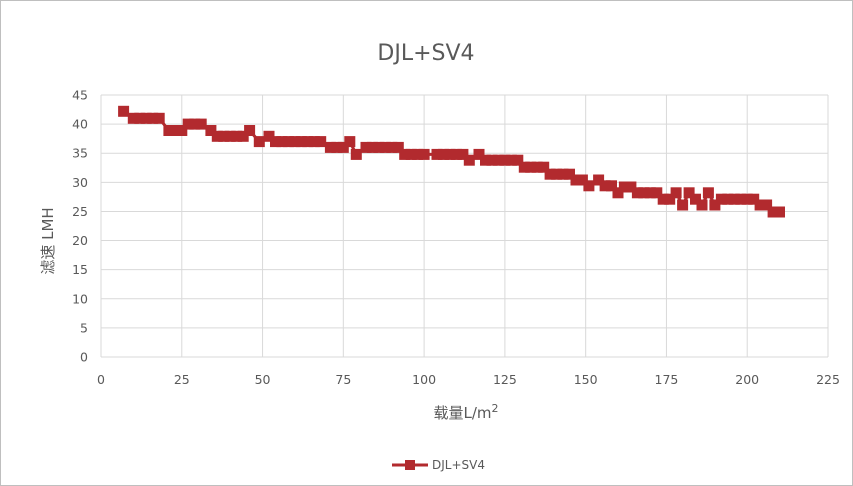  I want to click on x-tick-label: 100, so click(424, 379).